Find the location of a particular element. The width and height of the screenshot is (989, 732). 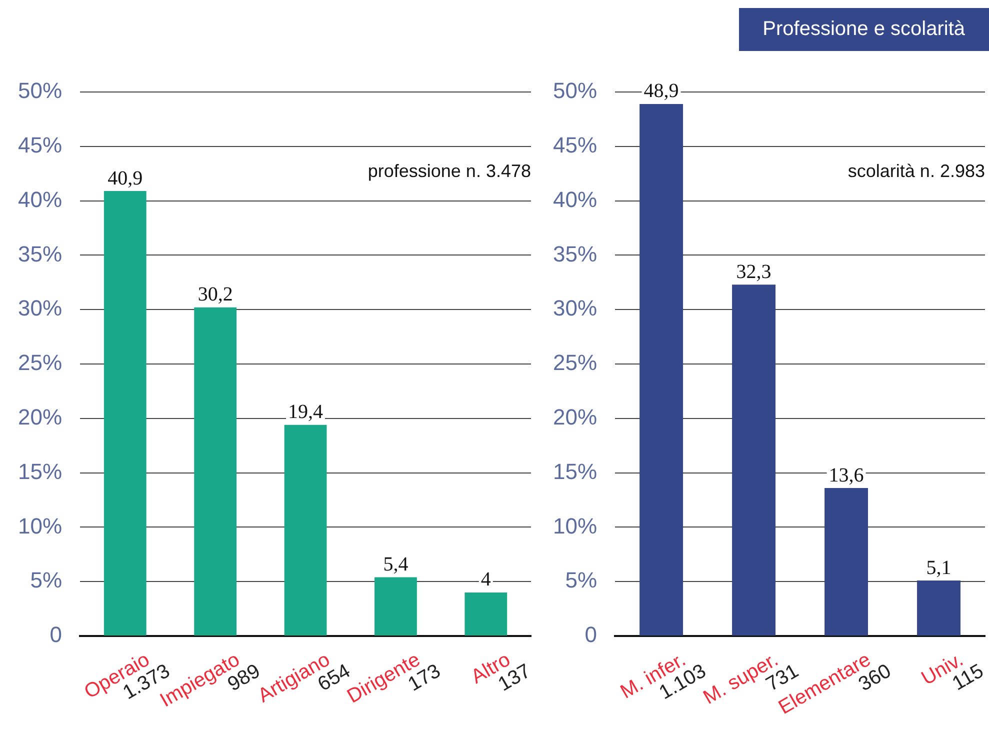

annotation: professione n. 3.478 is located at coordinates (449, 170).